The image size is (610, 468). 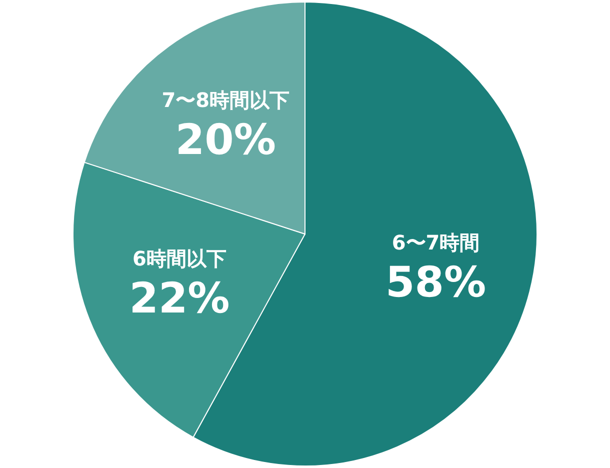 I want to click on data-label: 22%, so click(x=179, y=298).